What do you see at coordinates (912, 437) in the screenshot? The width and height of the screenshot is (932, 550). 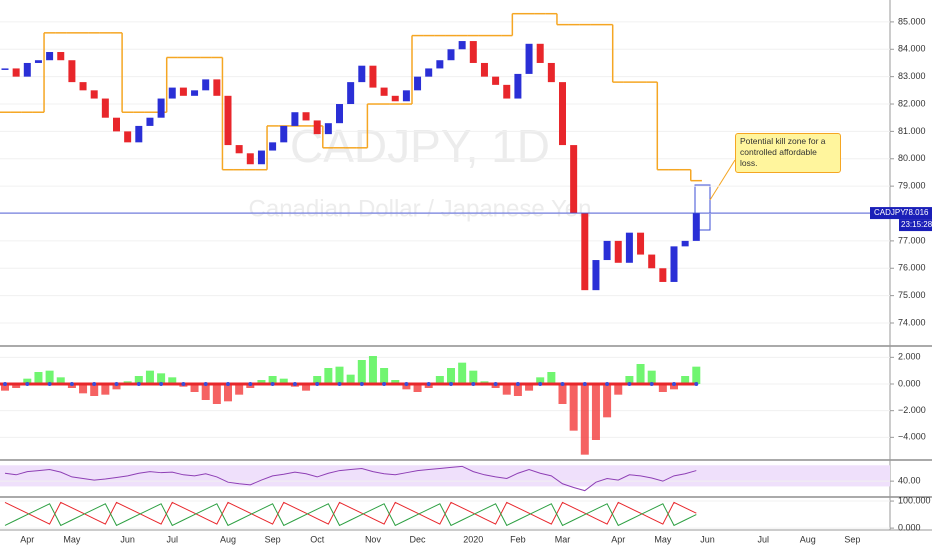 I see `y-tick-label: −4.000` at bounding box center [912, 437].